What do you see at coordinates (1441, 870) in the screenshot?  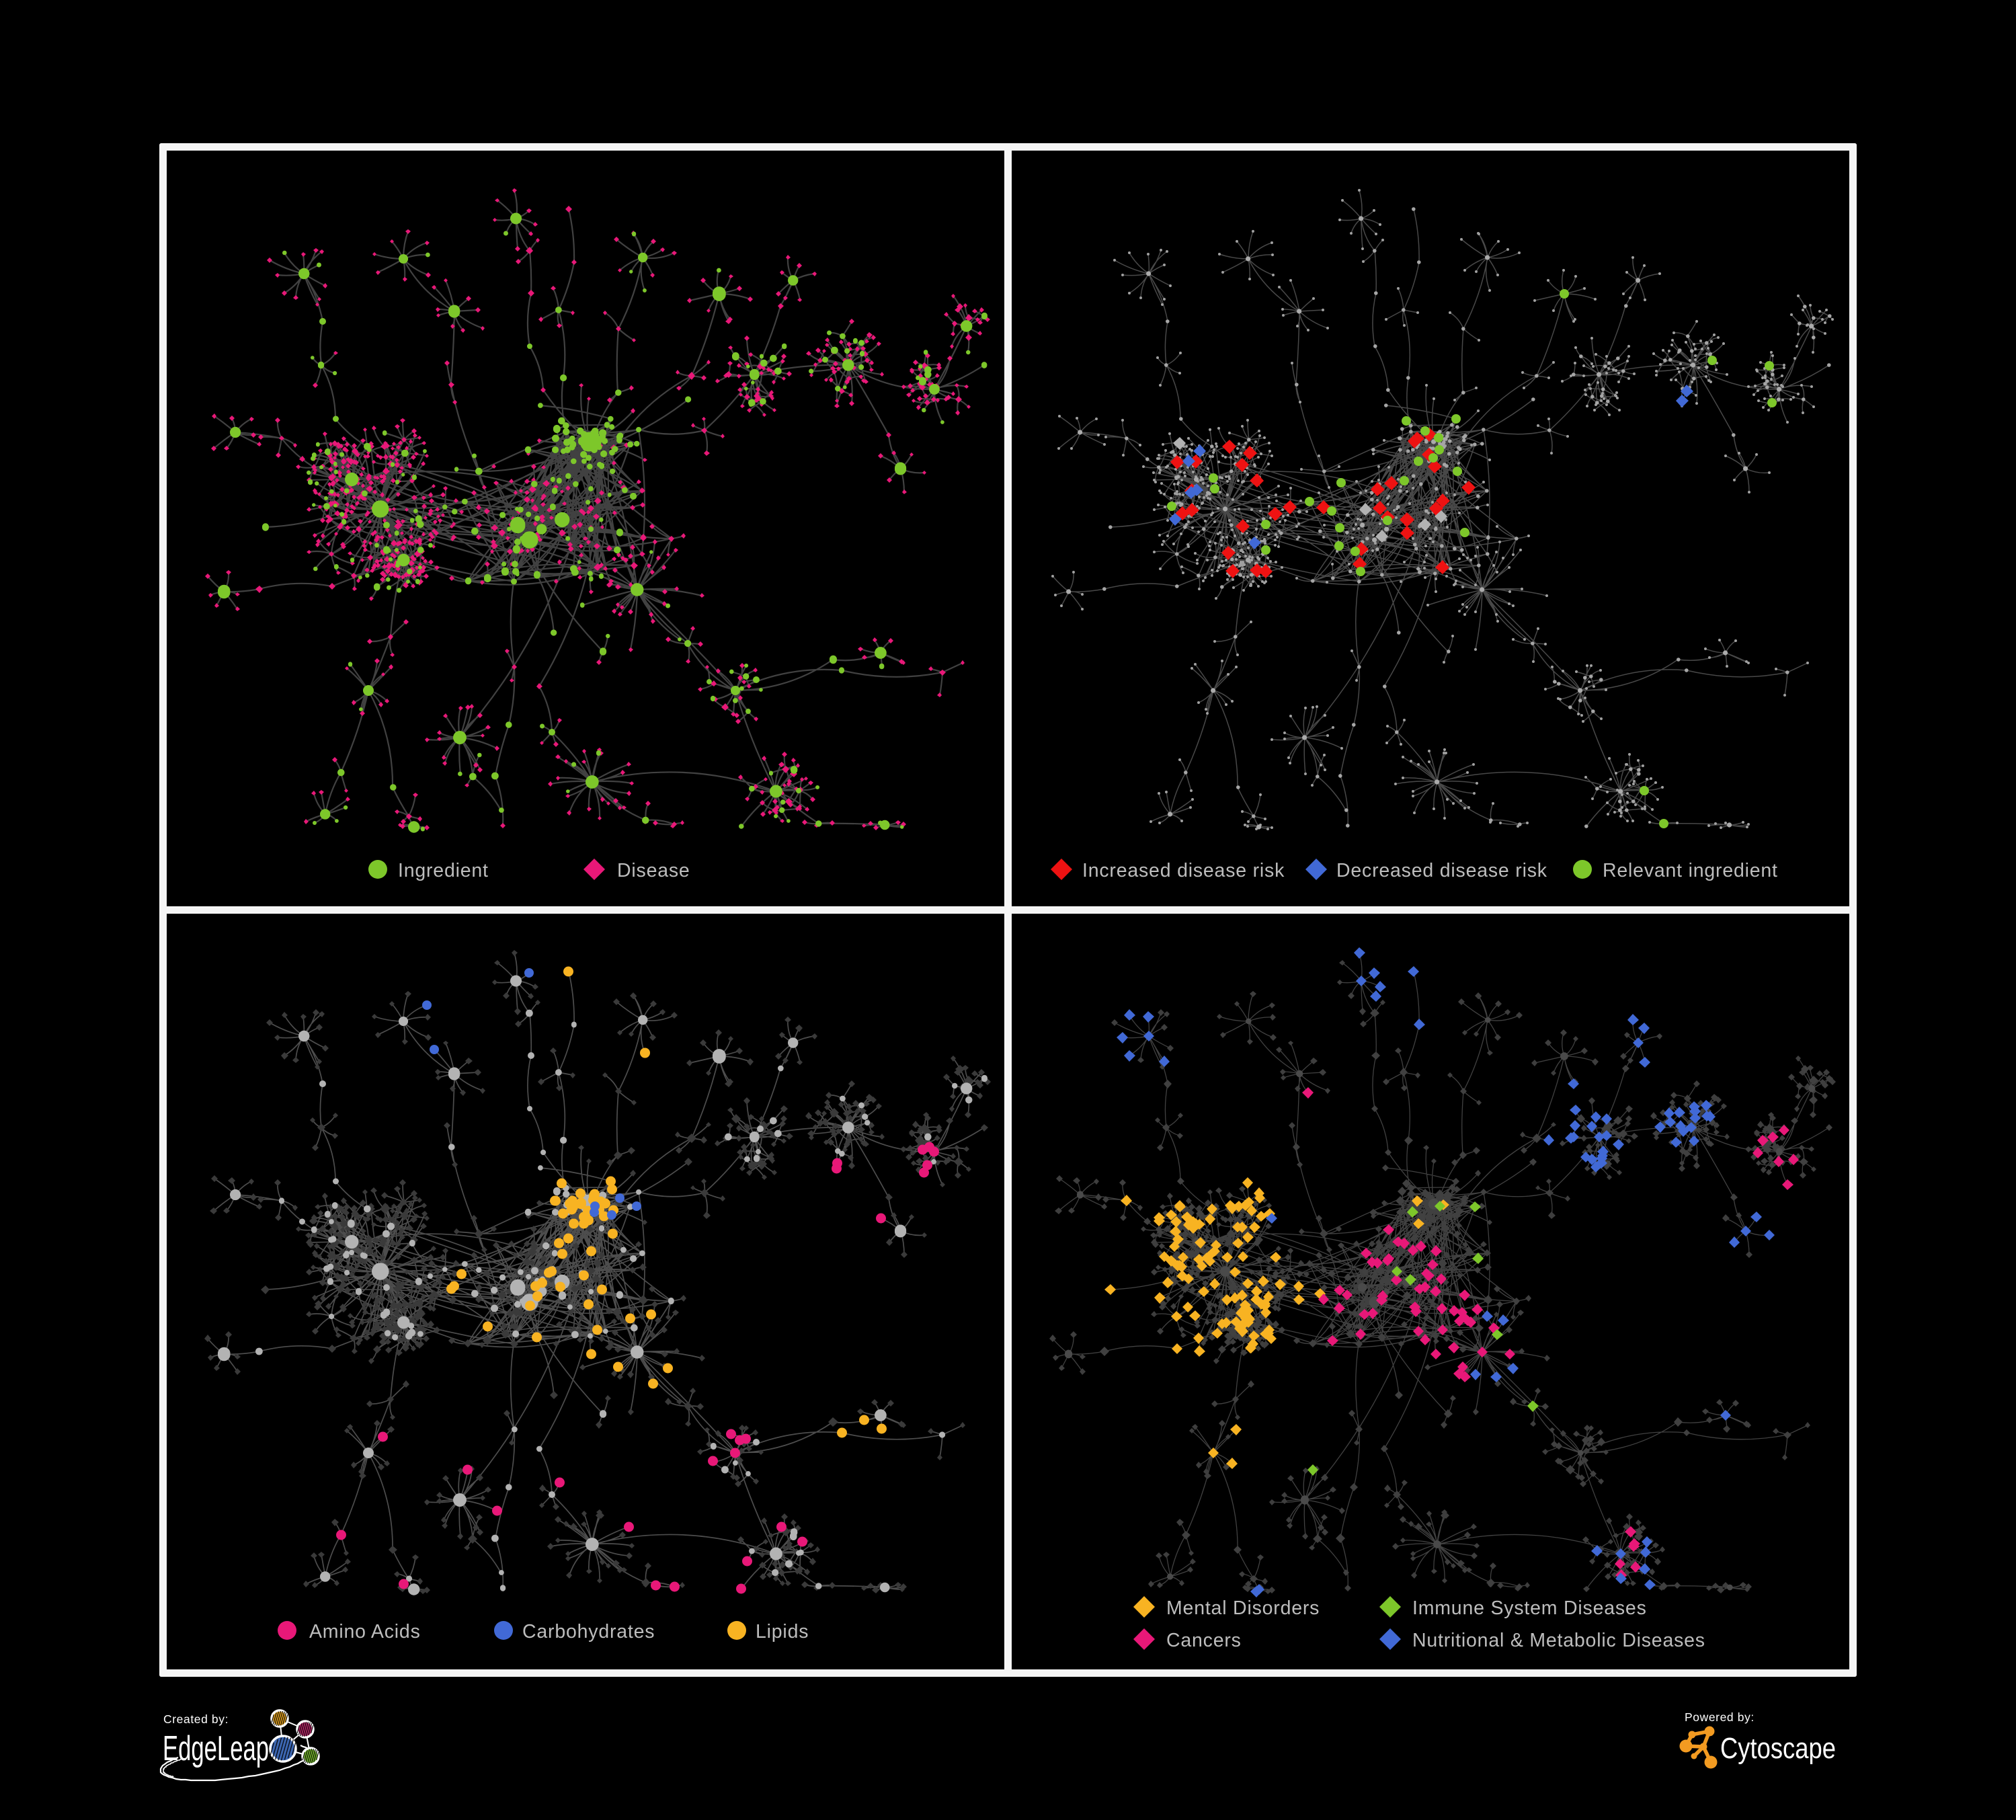 I see `svg-text: Decreased disease risk` at bounding box center [1441, 870].